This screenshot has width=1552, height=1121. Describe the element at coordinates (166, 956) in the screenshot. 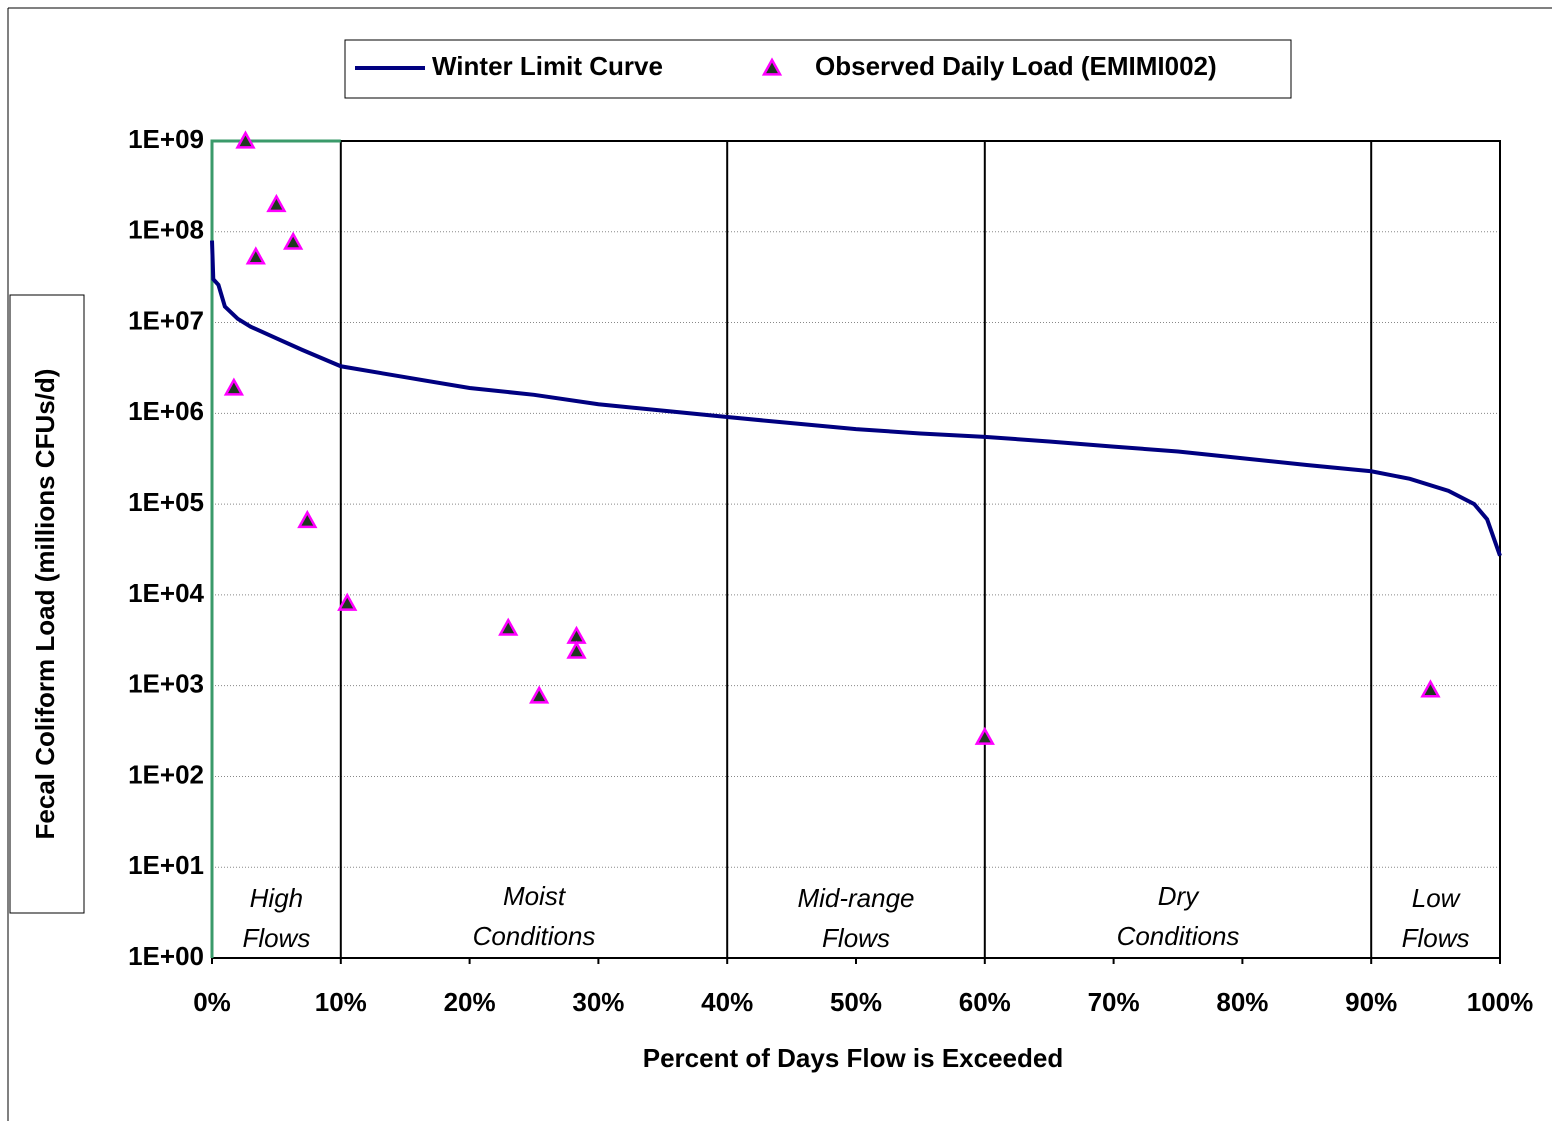

I see `y-tick-label: 1E+00` at that location.